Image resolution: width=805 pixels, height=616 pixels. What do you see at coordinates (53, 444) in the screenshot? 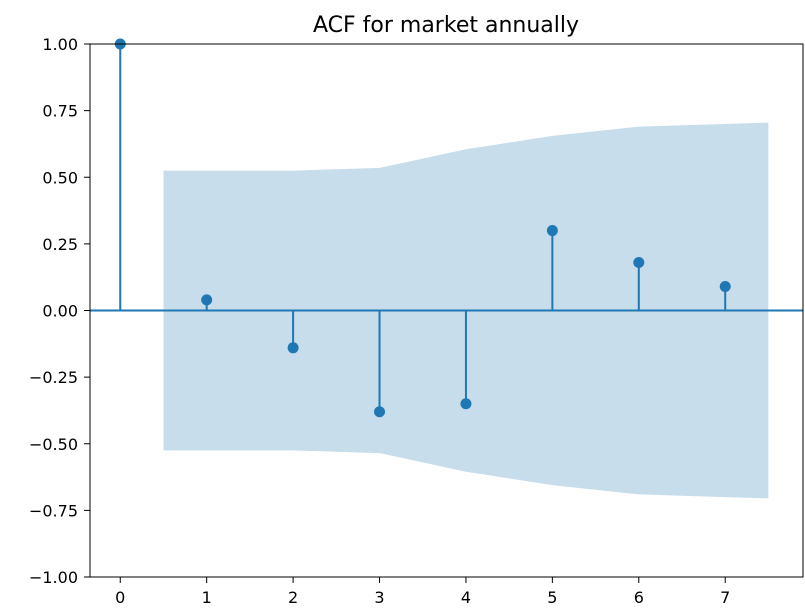
I see `y-tick-label: −0.50` at bounding box center [53, 444].